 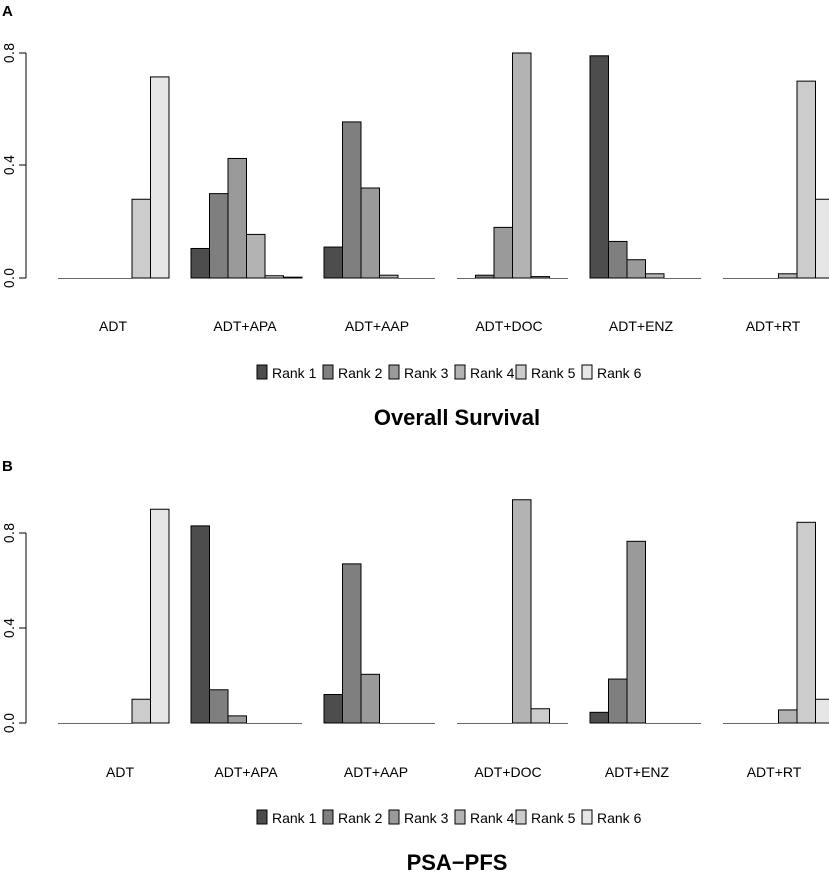 I want to click on legend-label-a-0: Rank 1, so click(x=294, y=373).